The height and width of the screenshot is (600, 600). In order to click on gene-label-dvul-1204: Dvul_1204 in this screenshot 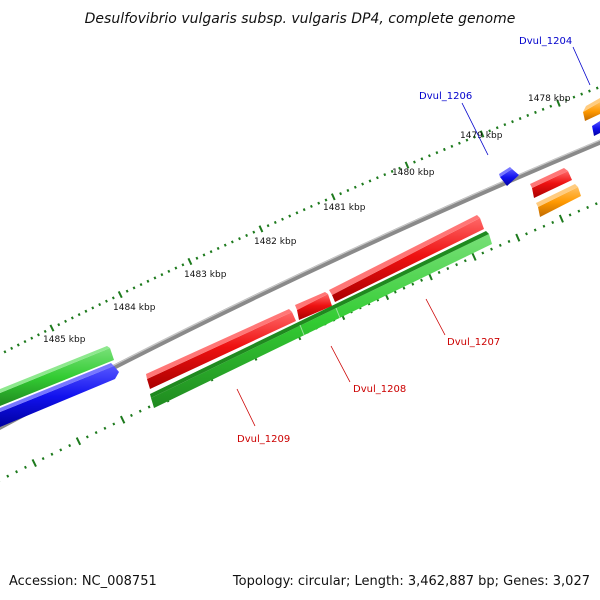, I will do `click(545, 41)`.